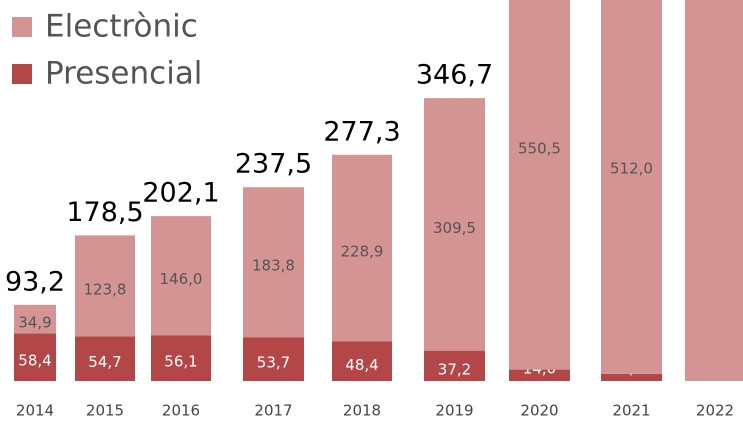 Image resolution: width=743 pixels, height=431 pixels. What do you see at coordinates (454, 369) in the screenshot?
I see `value-label: 37,2` at bounding box center [454, 369].